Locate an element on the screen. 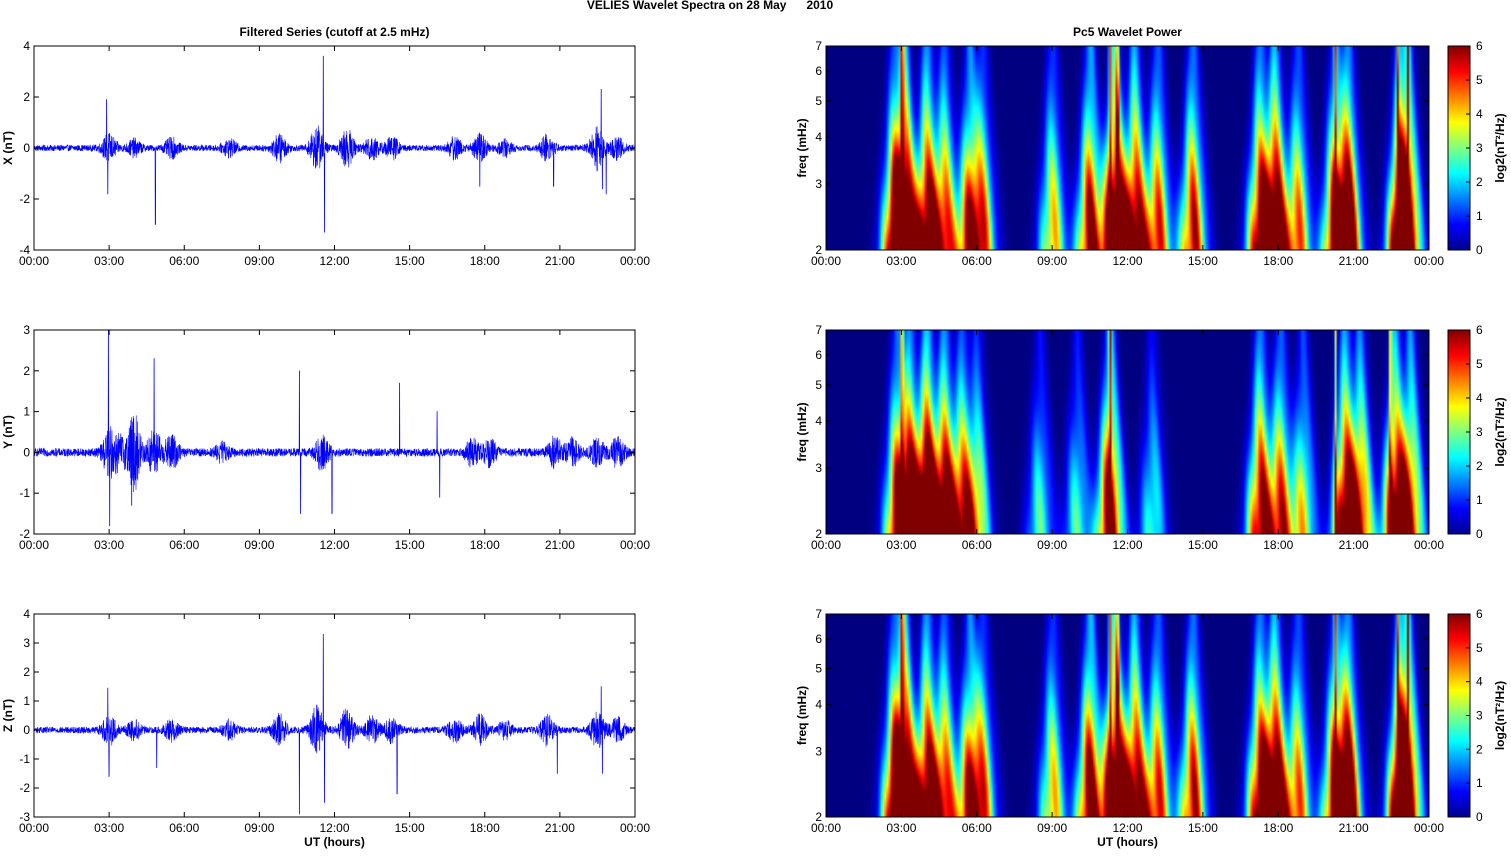 Image resolution: width=1511 pixels, height=856 pixels. series-y-ytick-label: 0 is located at coordinates (26, 452).